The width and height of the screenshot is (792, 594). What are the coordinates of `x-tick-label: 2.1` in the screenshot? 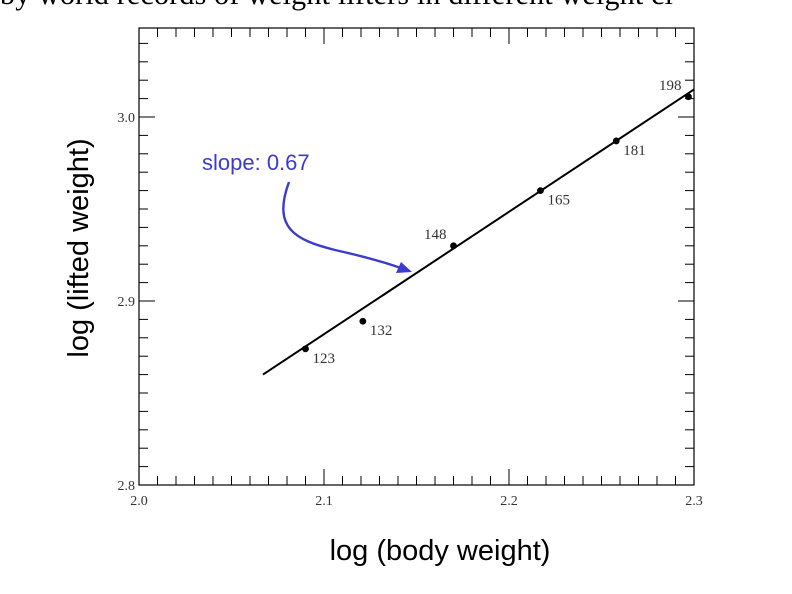 It's located at (324, 501).